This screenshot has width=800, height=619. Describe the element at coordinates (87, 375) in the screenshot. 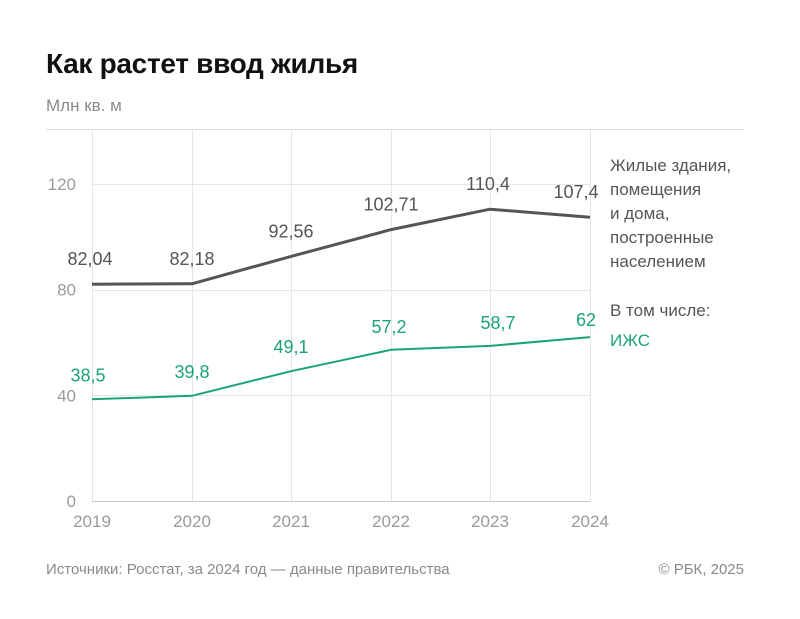

I see `data-label-izhs: 38,5` at that location.